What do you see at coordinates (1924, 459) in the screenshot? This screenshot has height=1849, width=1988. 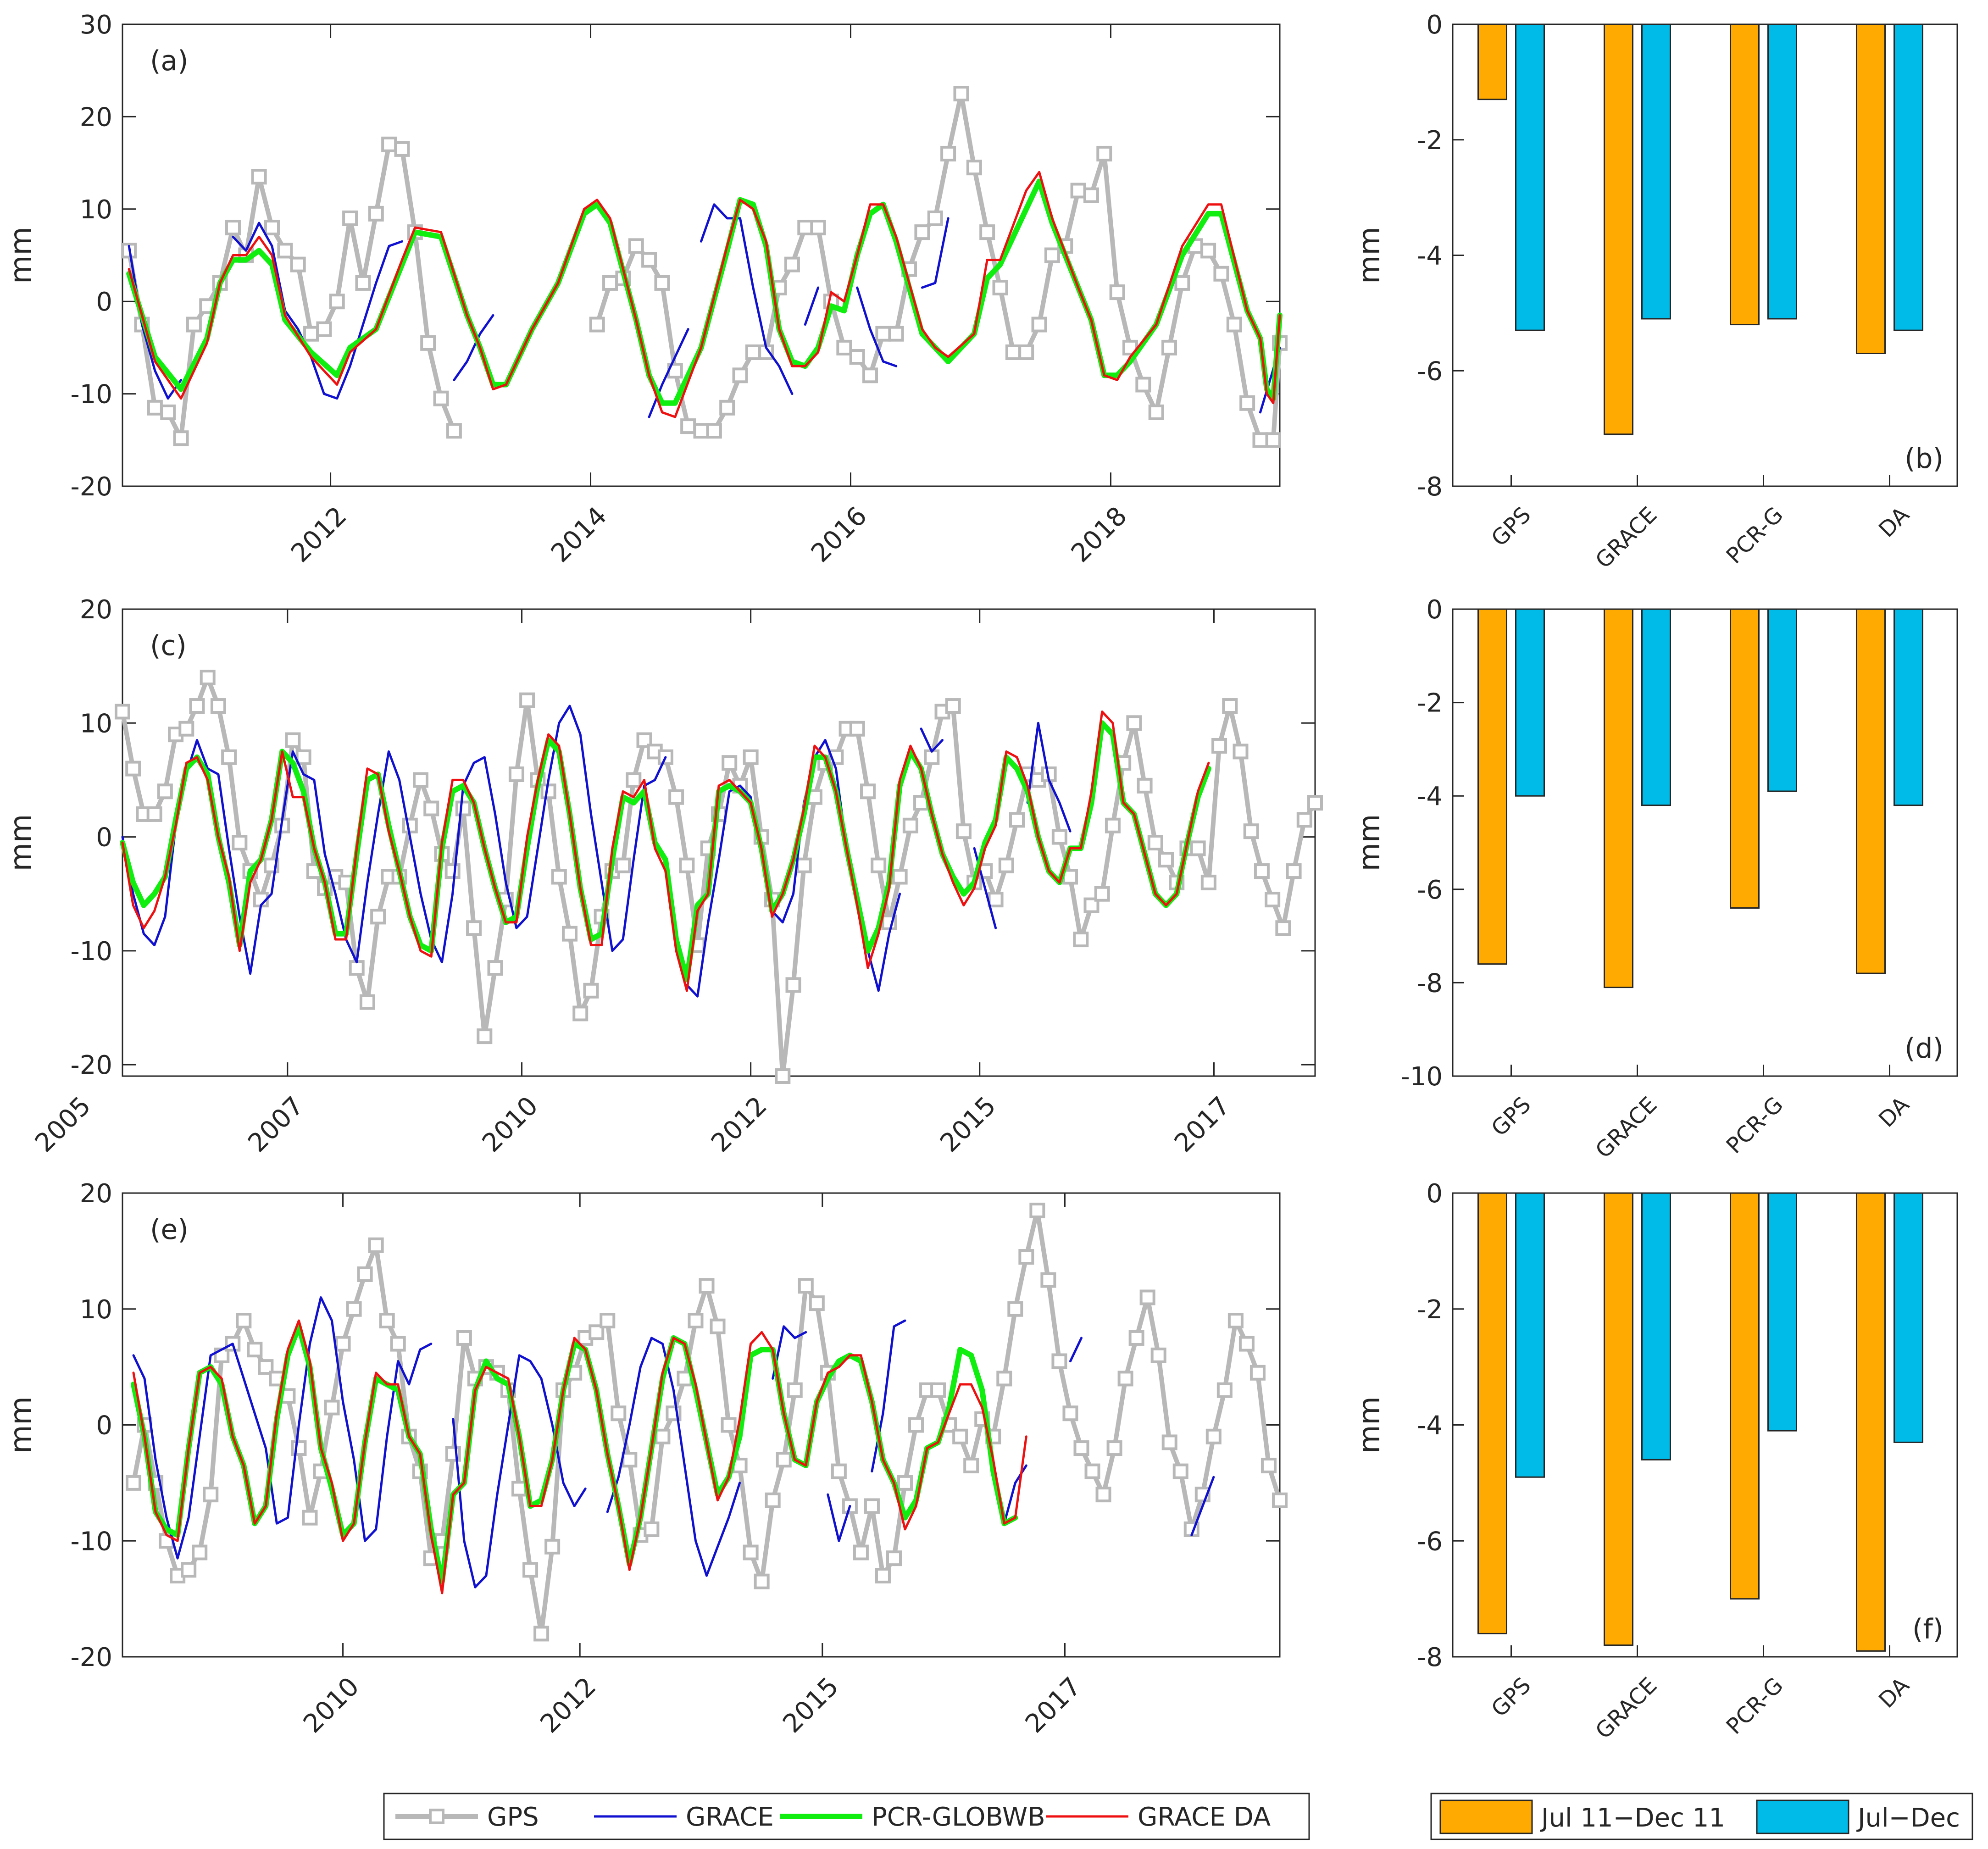 I see `panel-label: (b)` at bounding box center [1924, 459].